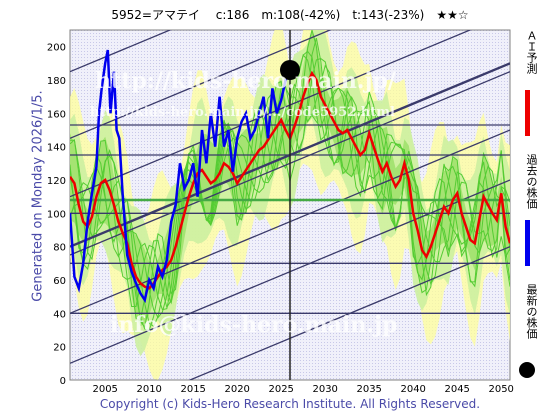  What do you see at coordinates (236, 389) in the screenshot?
I see `x-tick-label: 2020` at bounding box center [236, 389].